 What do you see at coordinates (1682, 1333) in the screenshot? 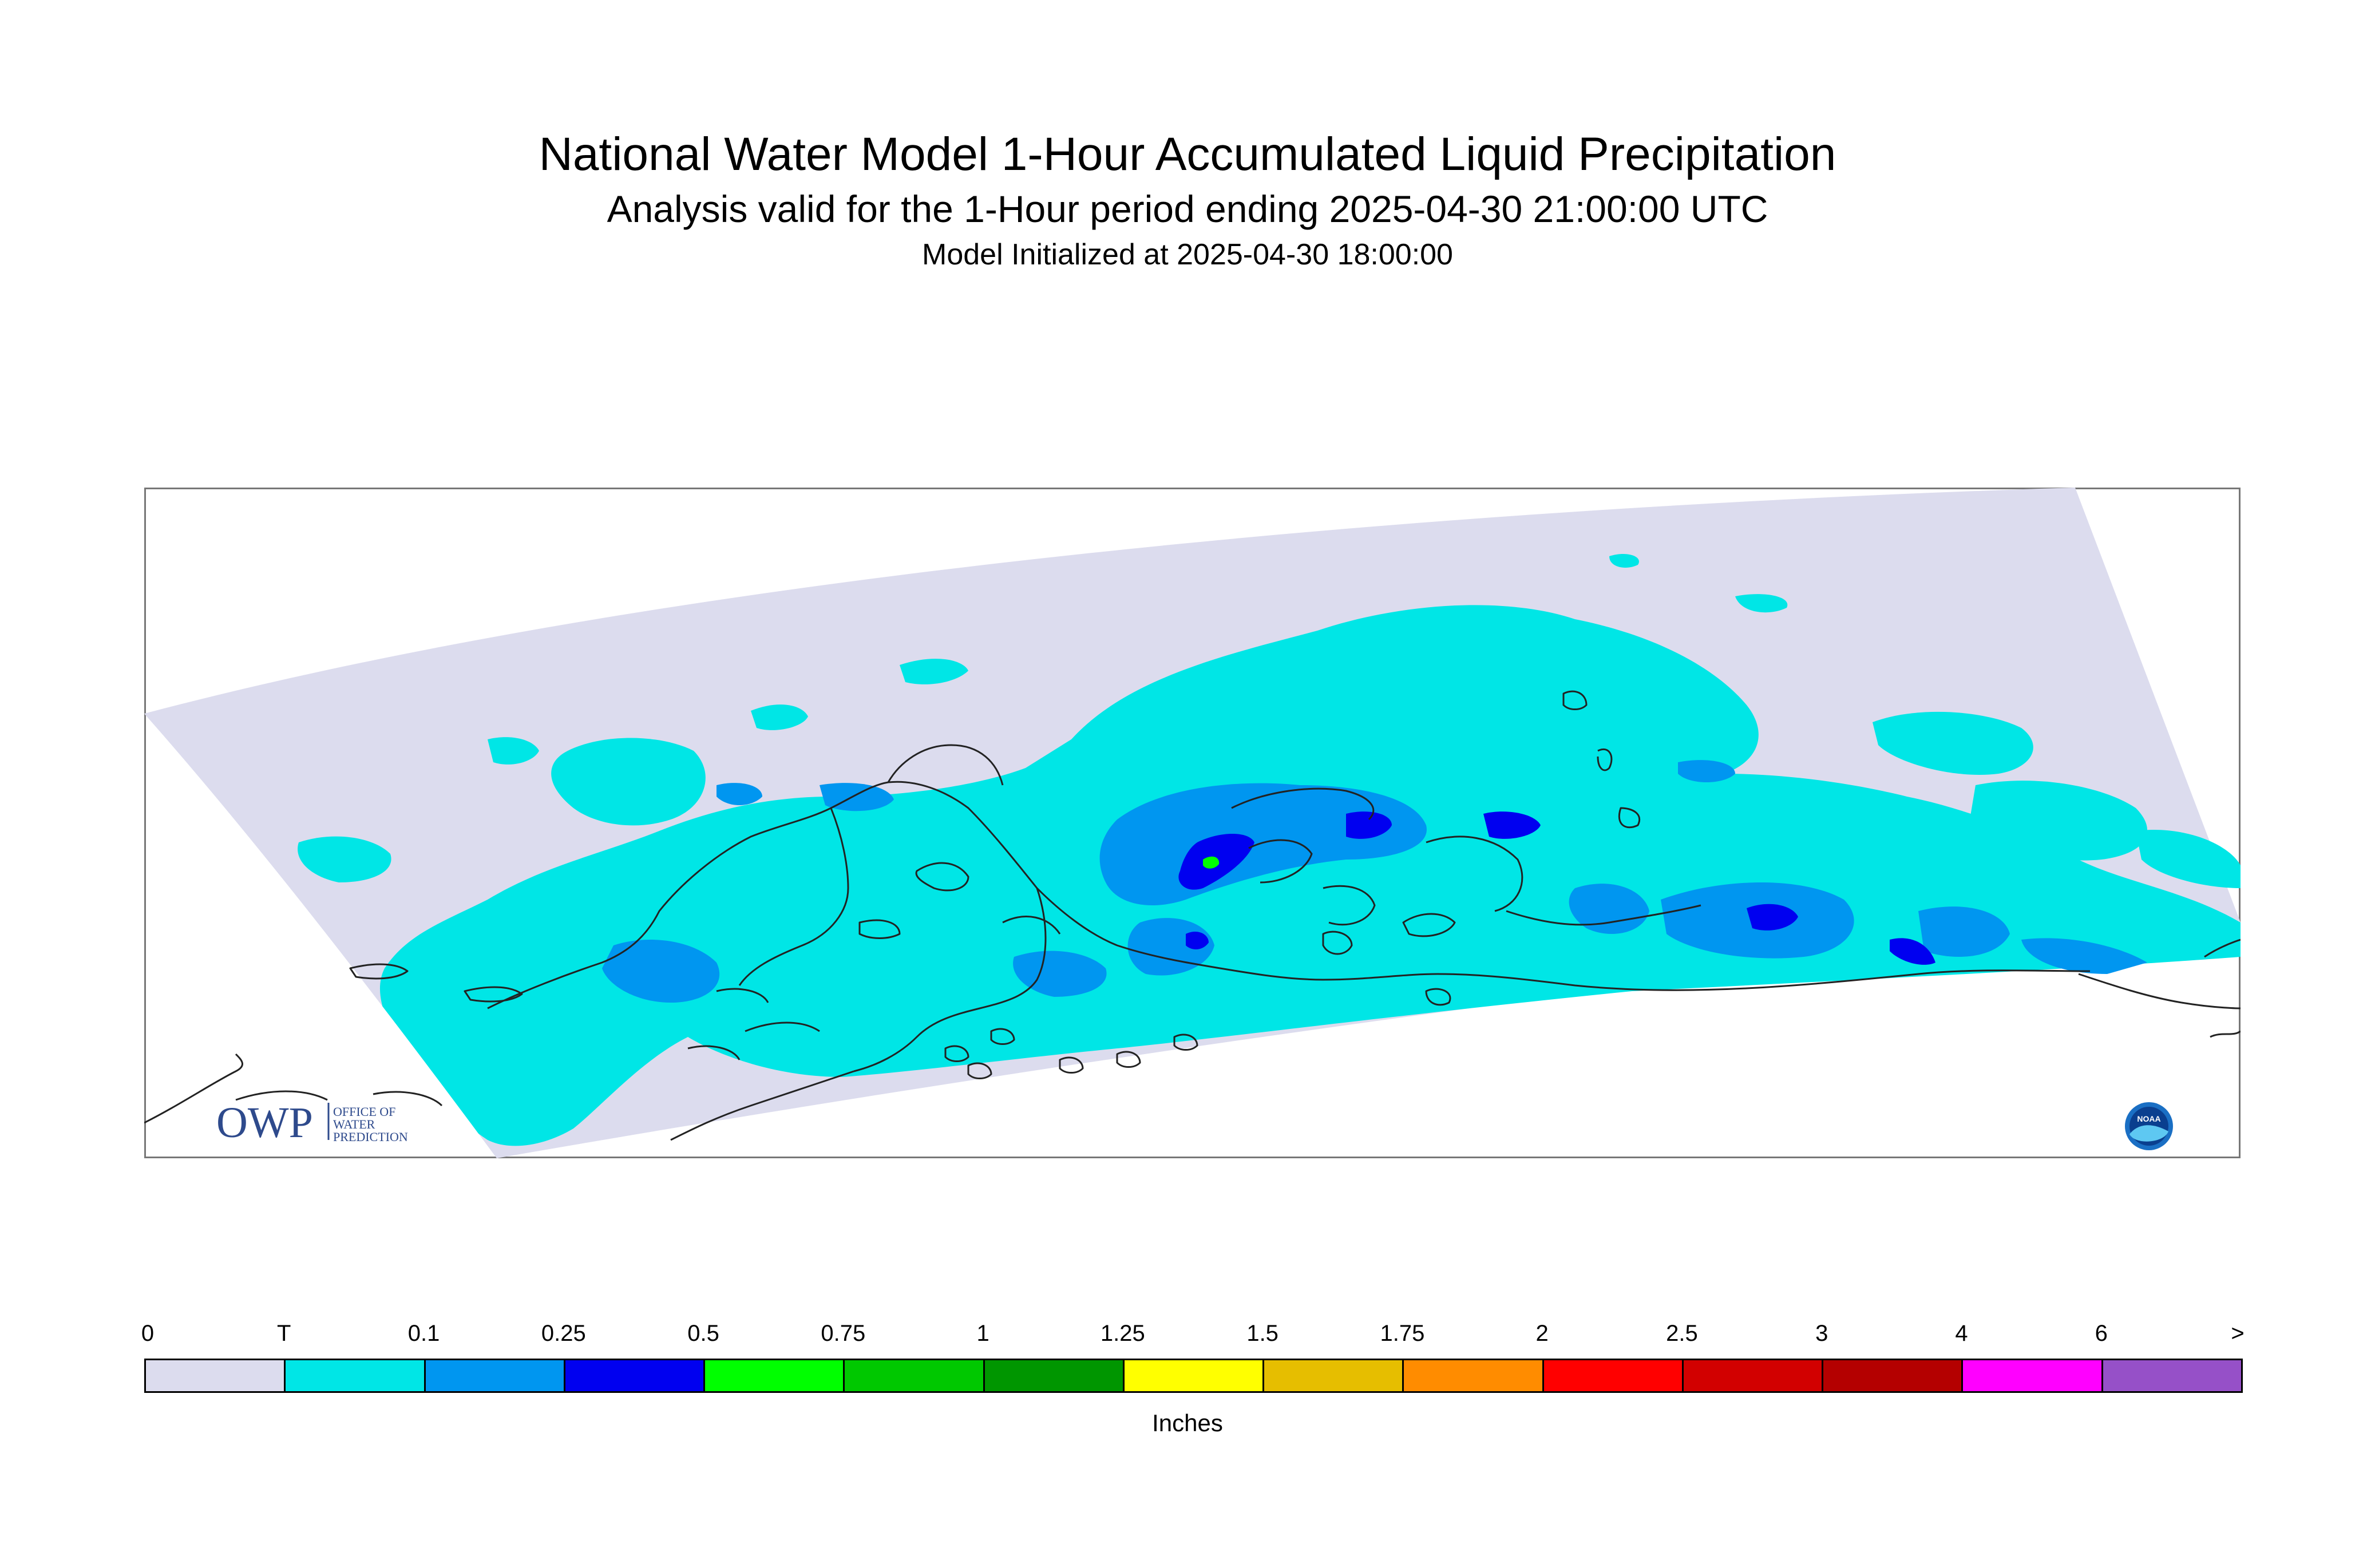
I see `legend-tick-label: 2.5` at bounding box center [1682, 1333].